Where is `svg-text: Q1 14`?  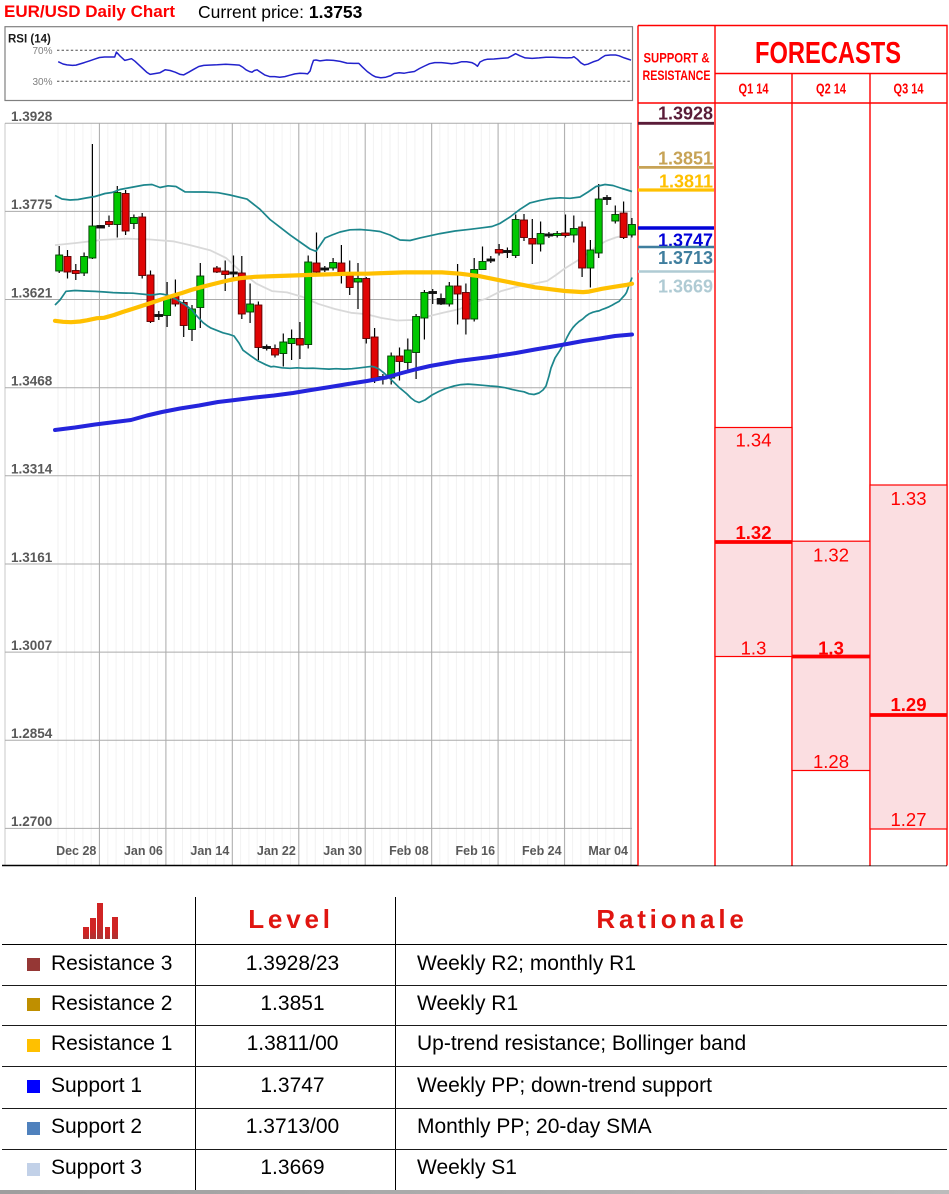
svg-text: Q1 14 is located at coordinates (754, 89).